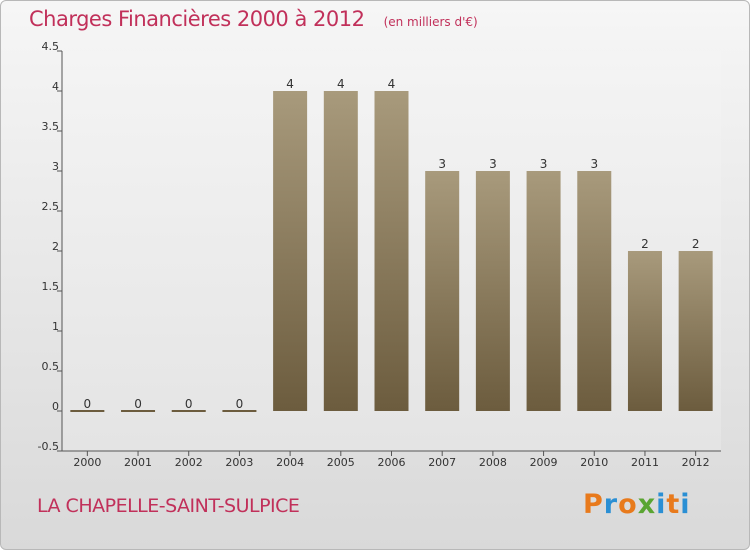  What do you see at coordinates (189, 462) in the screenshot?
I see `x-tick-label: 2002` at bounding box center [189, 462].